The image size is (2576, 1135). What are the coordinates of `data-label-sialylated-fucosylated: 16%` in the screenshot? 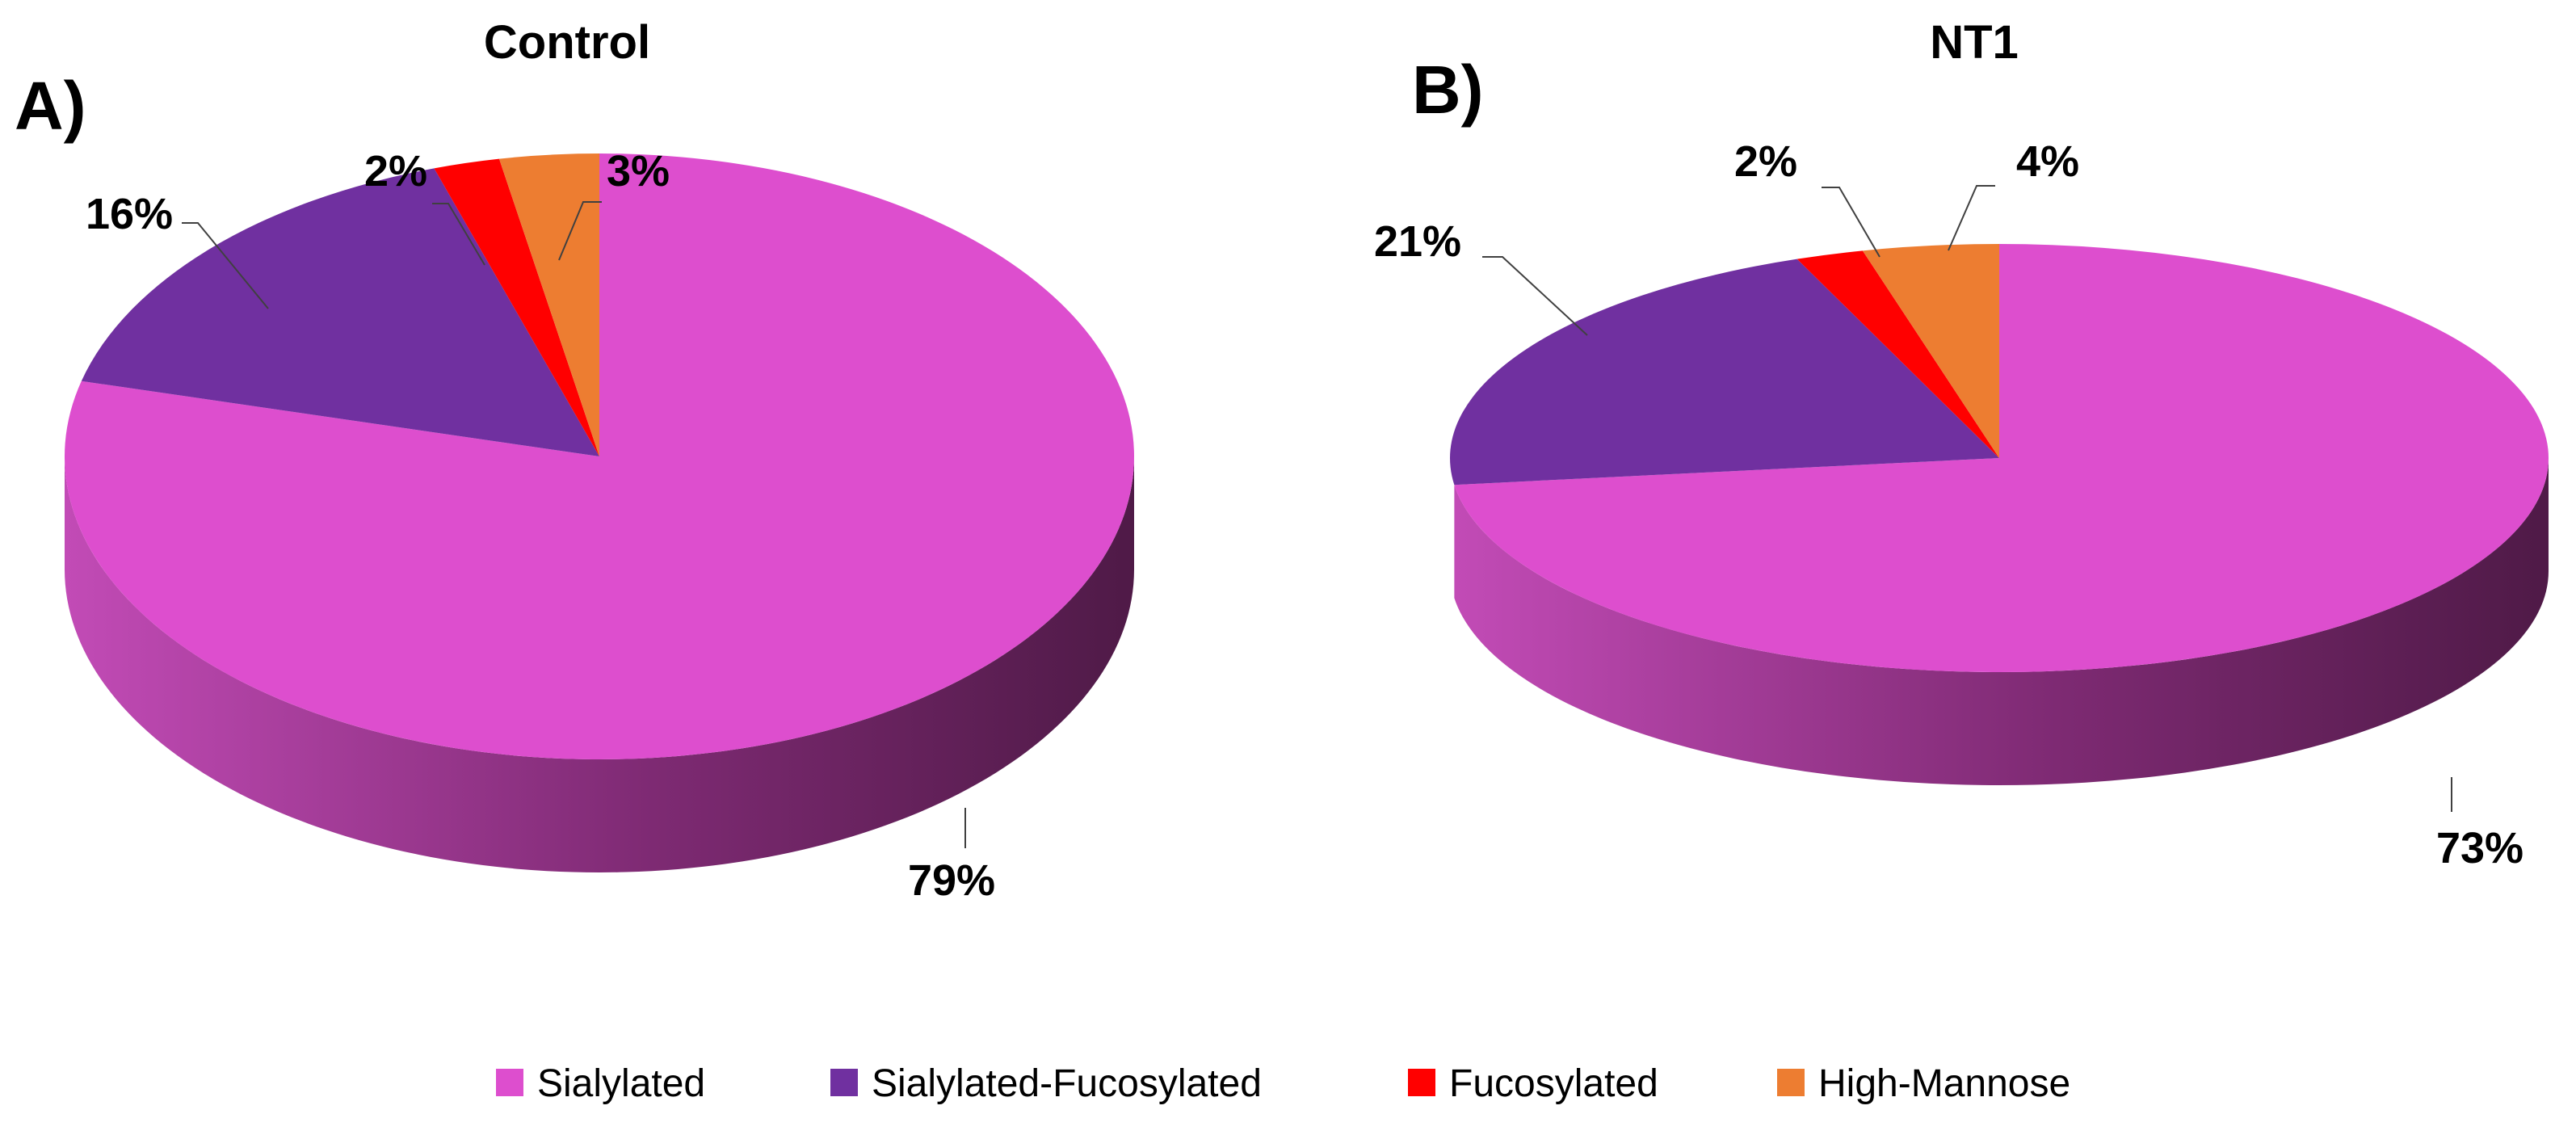 It's located at (129, 214).